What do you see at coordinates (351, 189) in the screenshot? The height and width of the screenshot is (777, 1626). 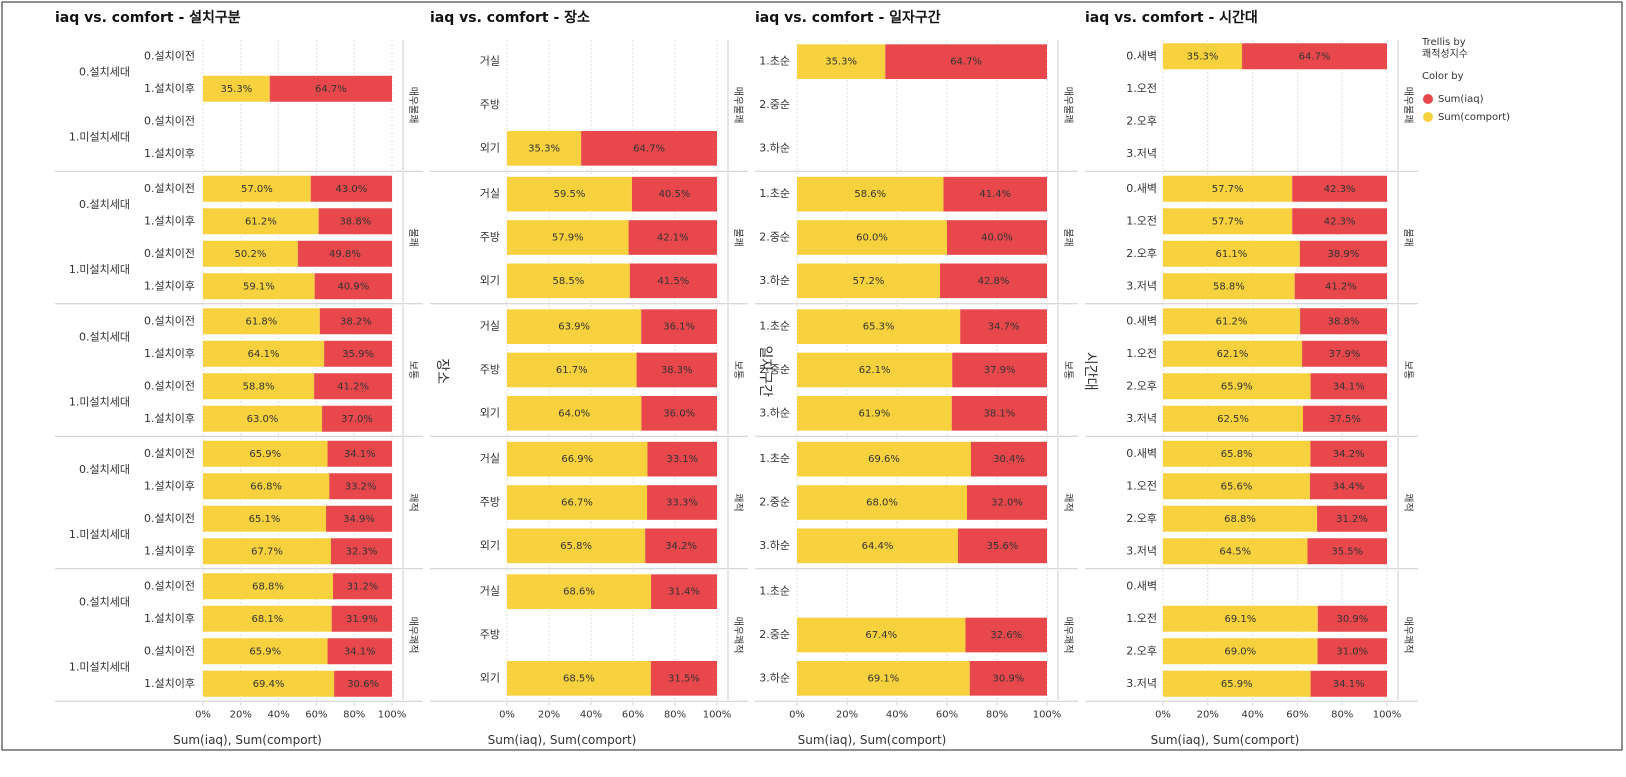 I see `value-label: 43.0%` at bounding box center [351, 189].